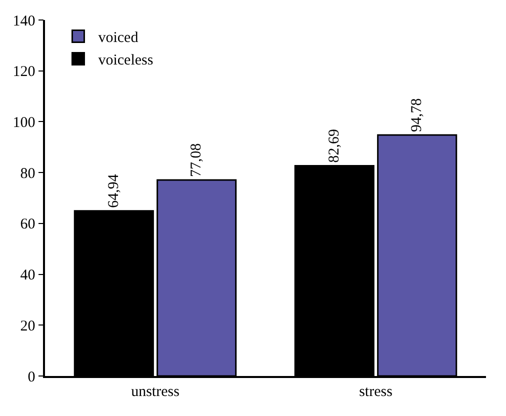  Describe the element at coordinates (118, 38) in the screenshot. I see `legend-label: voiced` at that location.